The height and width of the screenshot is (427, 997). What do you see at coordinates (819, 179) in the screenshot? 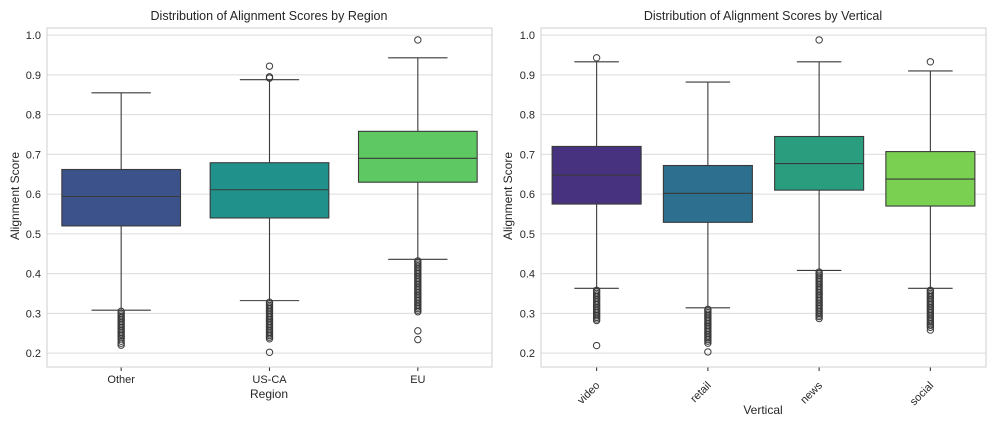
I see `box-news` at bounding box center [819, 179].